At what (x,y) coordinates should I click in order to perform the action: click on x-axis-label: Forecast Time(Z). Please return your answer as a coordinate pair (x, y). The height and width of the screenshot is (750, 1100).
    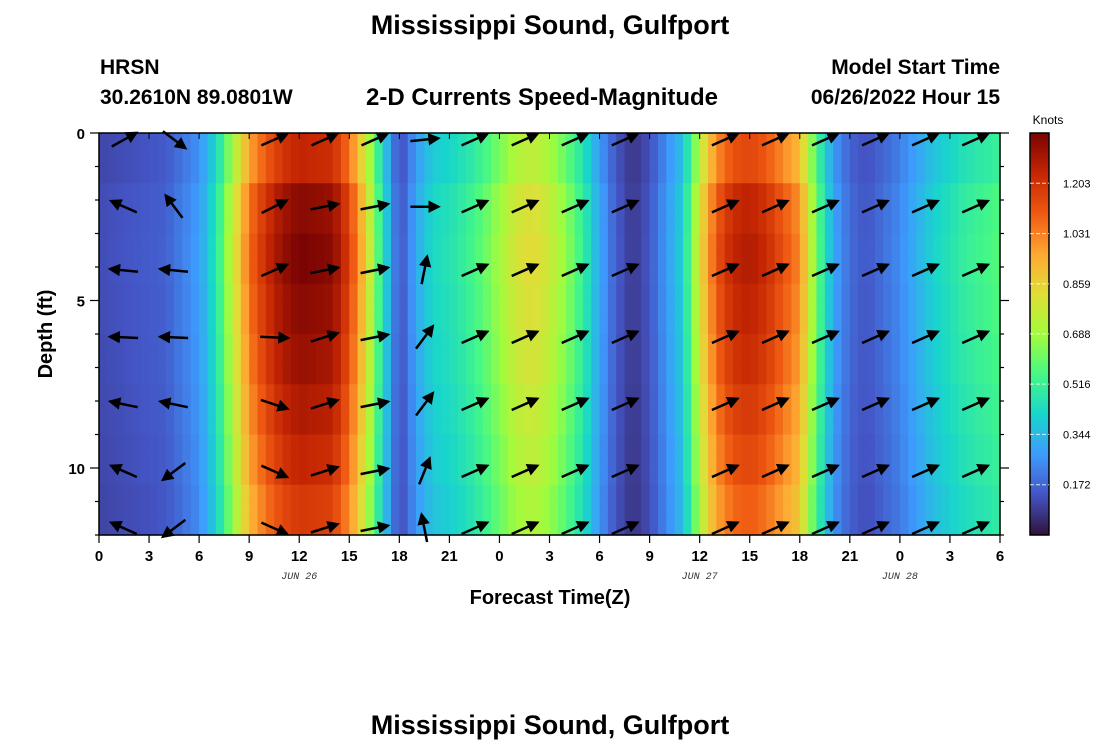
    Looking at the image, I should click on (550, 598).